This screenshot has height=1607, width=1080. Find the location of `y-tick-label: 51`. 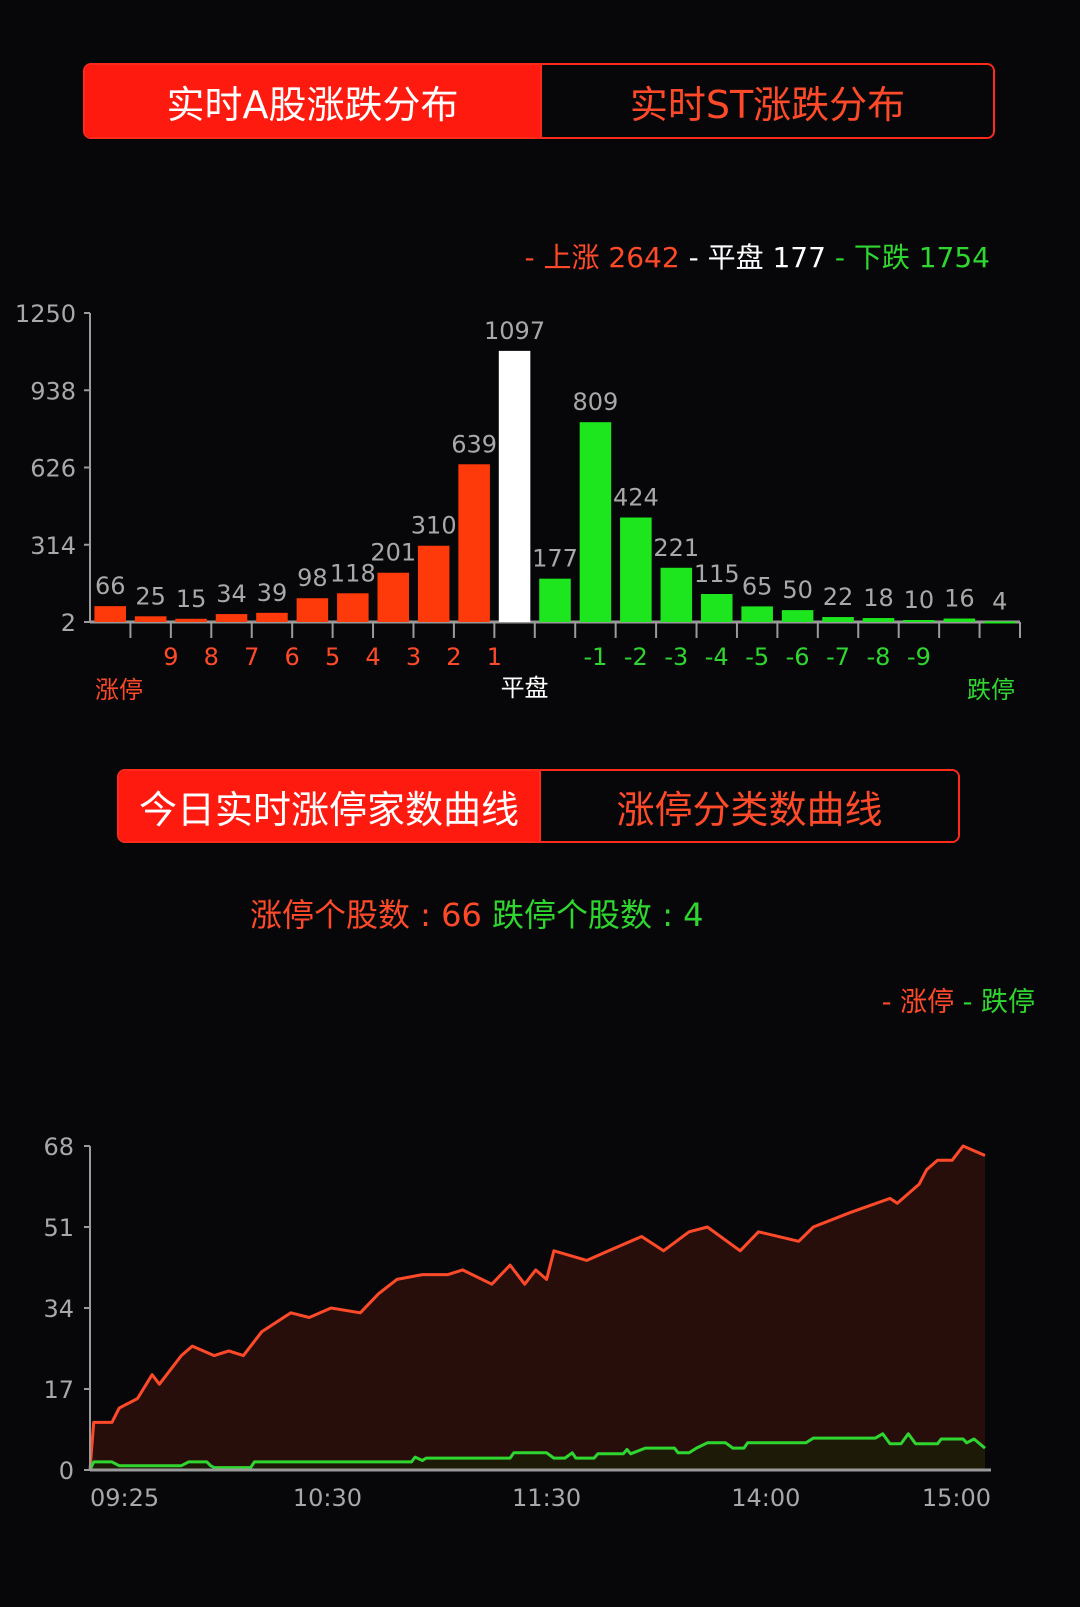

y-tick-label: 51 is located at coordinates (58, 1228).